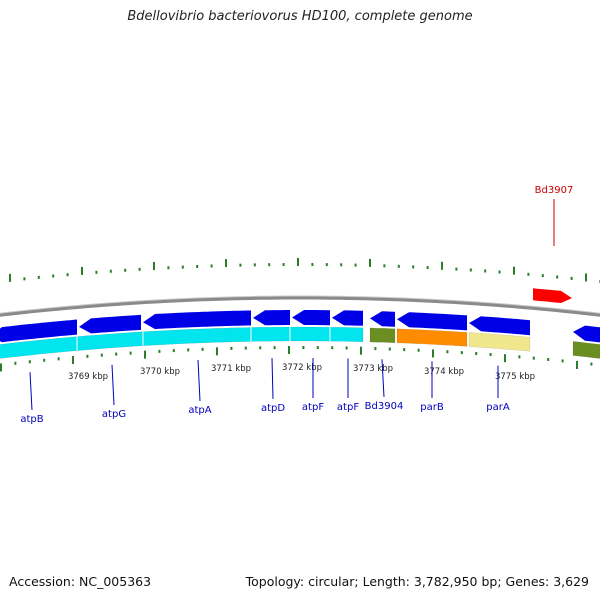 This screenshot has height=600, width=600. What do you see at coordinates (231, 369) in the screenshot?
I see `axis-tick-label: 3771 kbp` at bounding box center [231, 369].